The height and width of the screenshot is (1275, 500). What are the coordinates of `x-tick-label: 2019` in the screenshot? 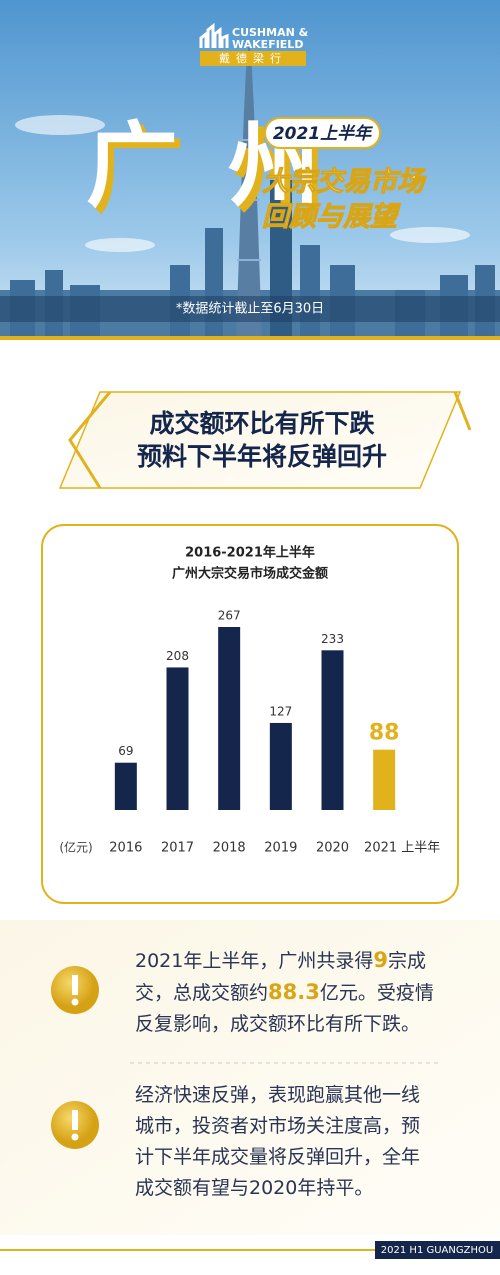 It's located at (280, 848).